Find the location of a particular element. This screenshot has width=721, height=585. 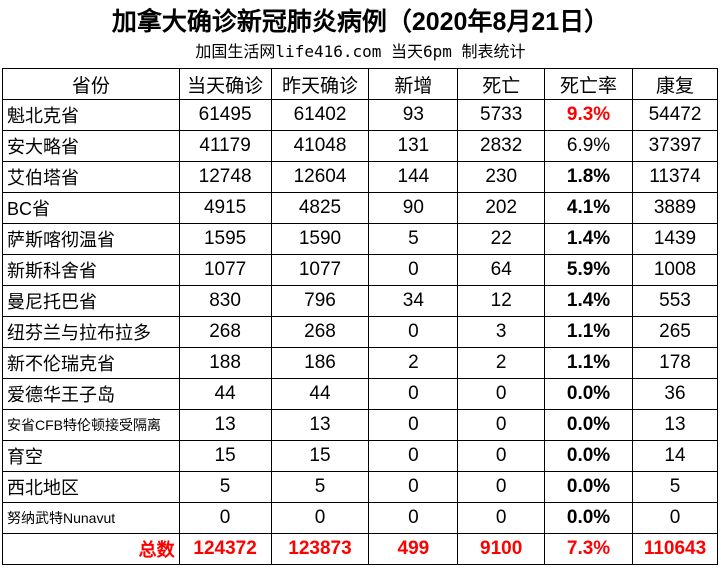

province-cell: 安省CFB特伦顿接受隔离 is located at coordinates (91, 425).